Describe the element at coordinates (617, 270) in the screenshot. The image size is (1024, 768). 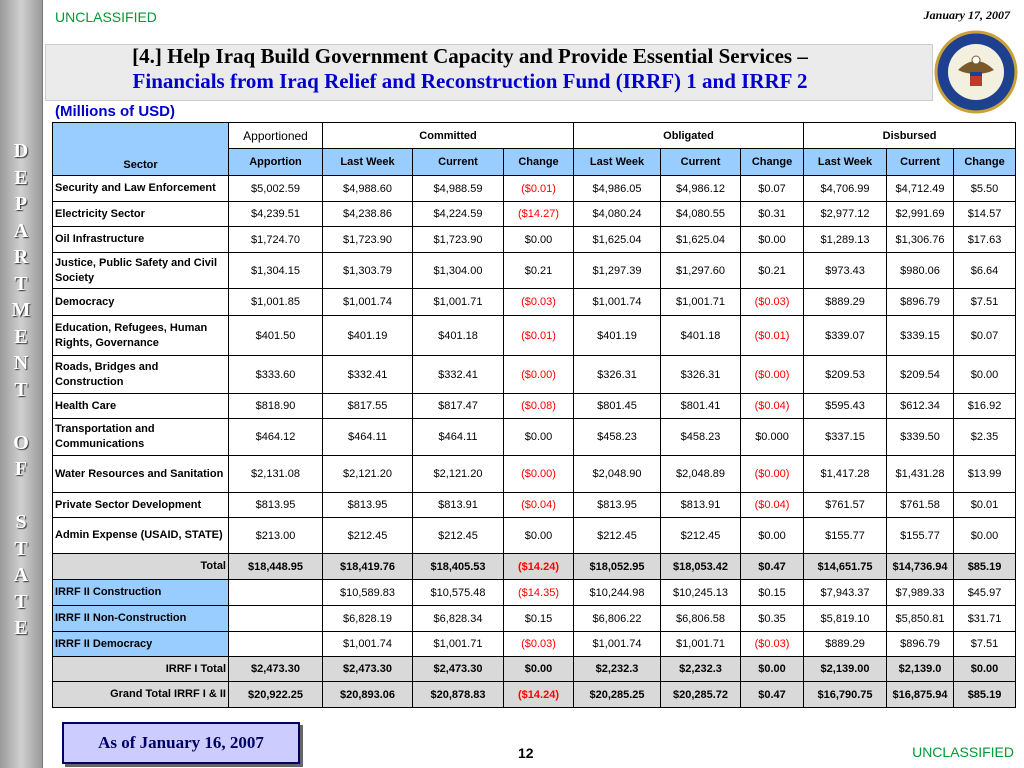
I see `value-cell: $1,297.39` at that location.